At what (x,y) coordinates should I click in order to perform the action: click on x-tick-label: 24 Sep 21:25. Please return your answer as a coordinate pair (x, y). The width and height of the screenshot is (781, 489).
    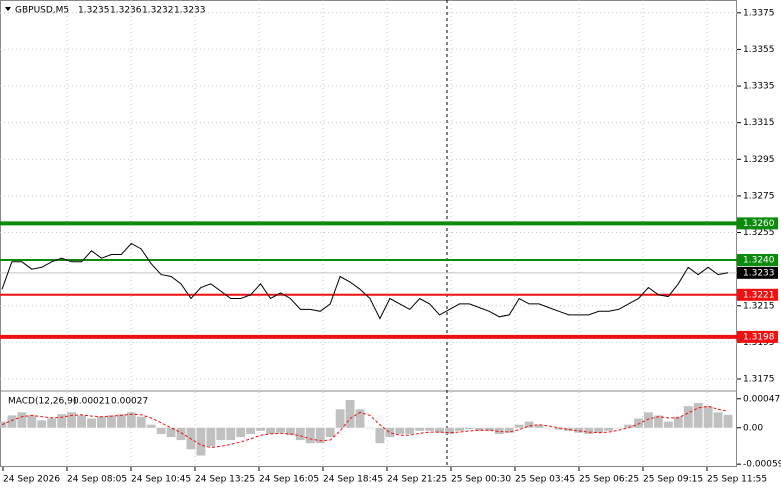
    Looking at the image, I should click on (417, 480).